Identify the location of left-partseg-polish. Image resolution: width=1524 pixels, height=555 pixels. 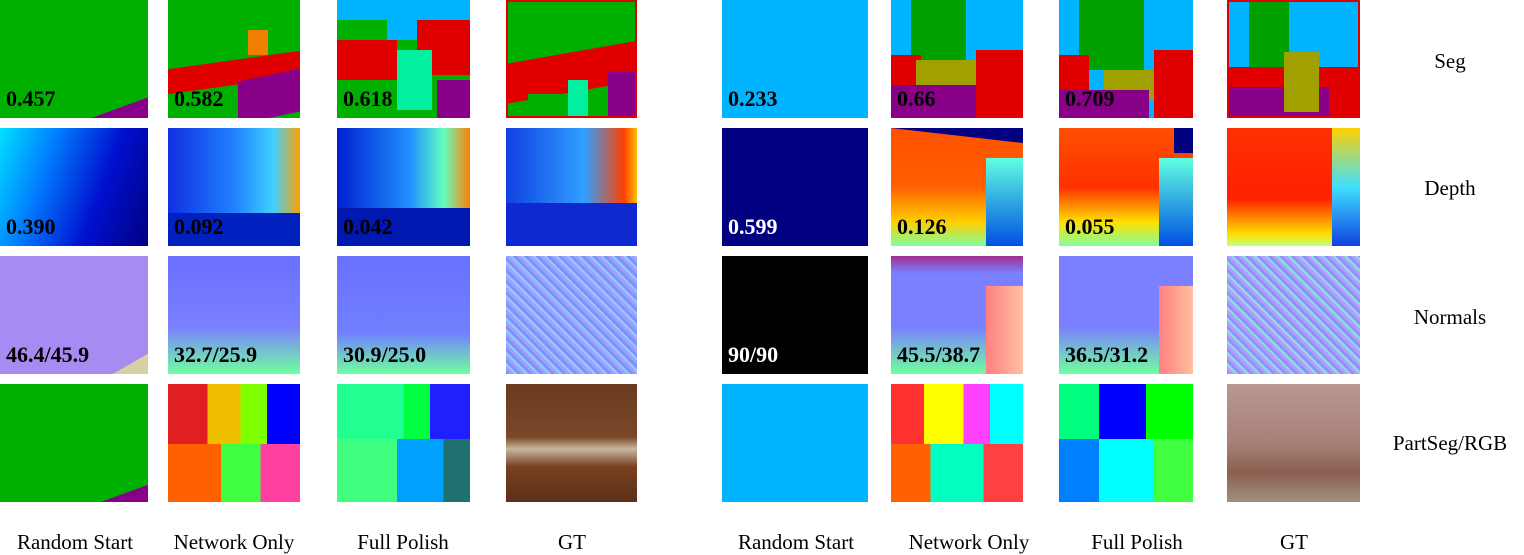
(403, 443).